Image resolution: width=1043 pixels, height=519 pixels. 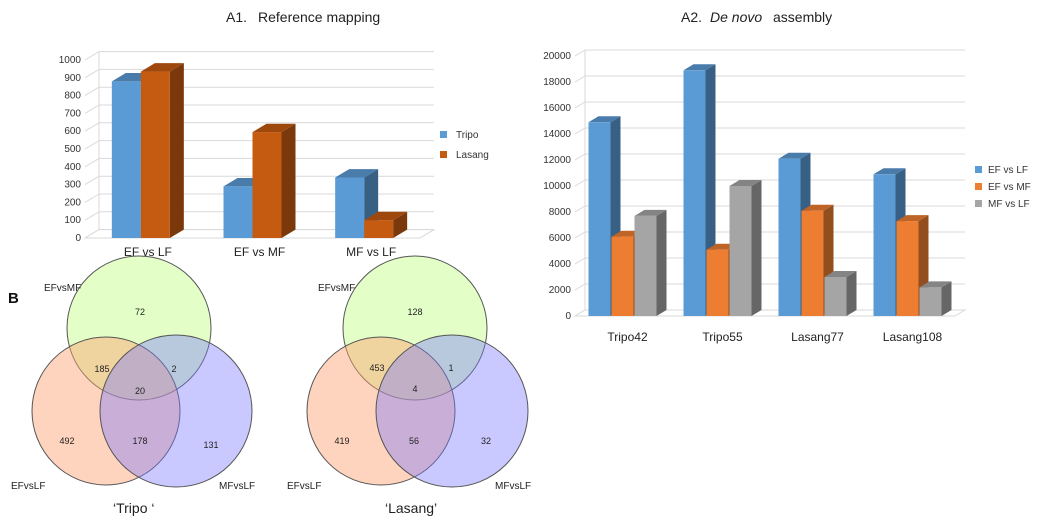 What do you see at coordinates (851, 293) in the screenshot?
I see `bar-mf-vs-lf-lasang77-side` at bounding box center [851, 293].